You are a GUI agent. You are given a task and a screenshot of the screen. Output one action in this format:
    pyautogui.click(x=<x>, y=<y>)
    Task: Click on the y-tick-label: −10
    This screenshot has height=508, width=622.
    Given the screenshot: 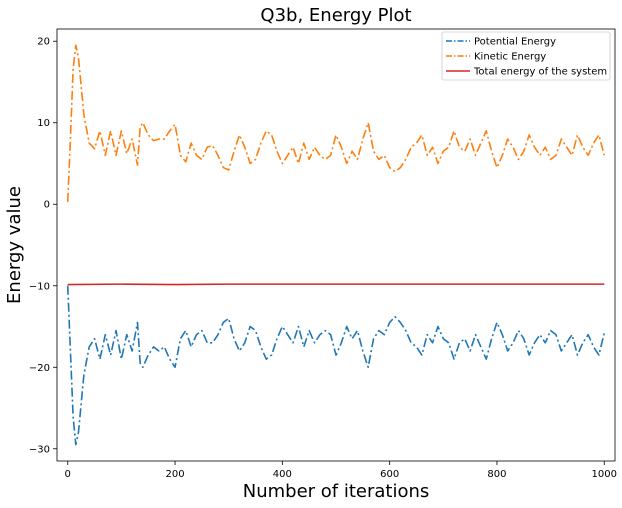 What is the action you would take?
    pyautogui.click(x=39, y=286)
    